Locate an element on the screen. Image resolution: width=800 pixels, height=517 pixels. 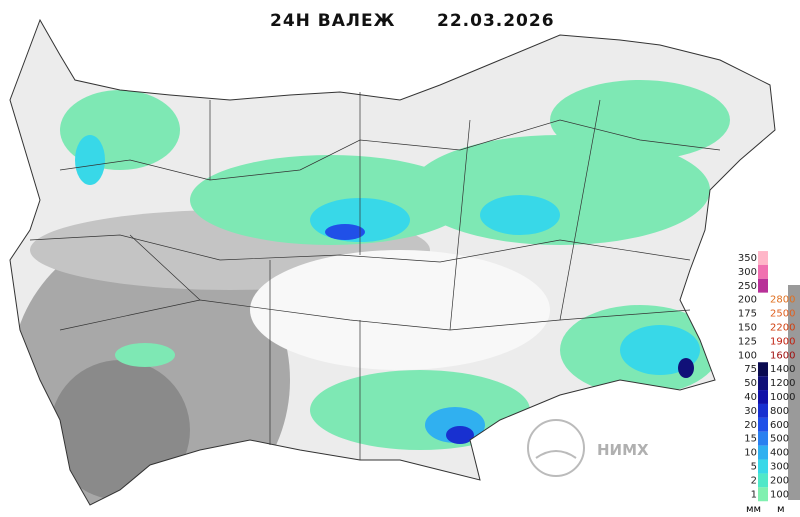
altitude-label: 300 is located at coordinates (779, 467).